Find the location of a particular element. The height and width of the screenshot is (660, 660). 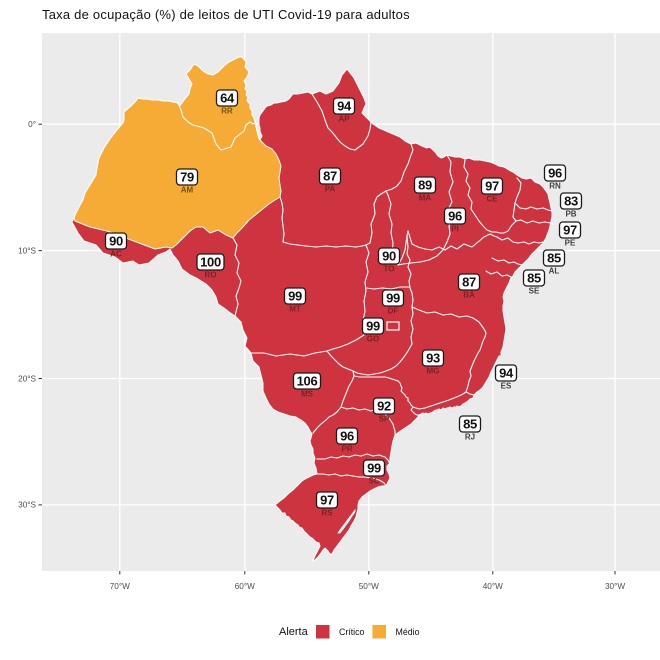

svg-text: 30°S is located at coordinates (27, 505).